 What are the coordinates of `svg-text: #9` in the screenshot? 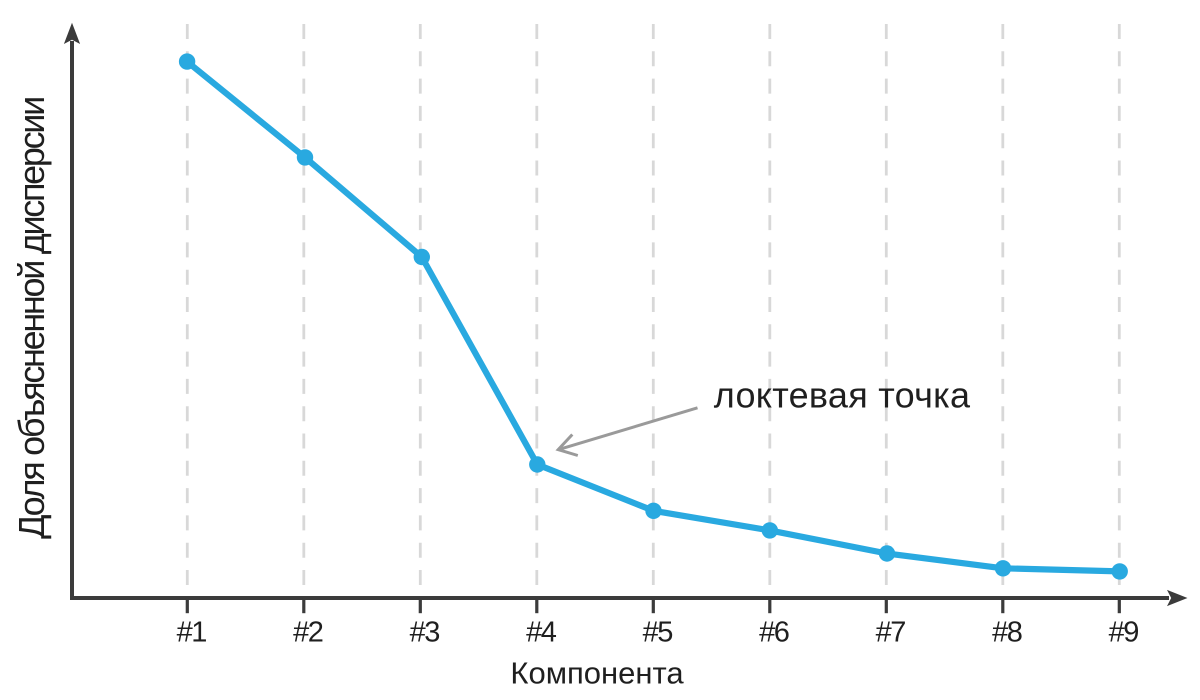 It's located at (1124, 633).